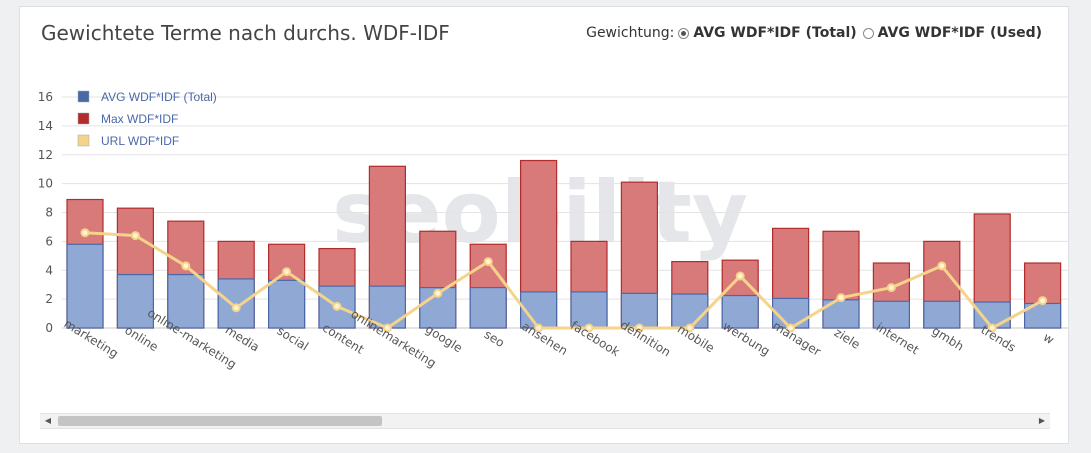 This screenshot has width=1091, height=453. I want to click on x-tick-label: ziele, so click(847, 338).